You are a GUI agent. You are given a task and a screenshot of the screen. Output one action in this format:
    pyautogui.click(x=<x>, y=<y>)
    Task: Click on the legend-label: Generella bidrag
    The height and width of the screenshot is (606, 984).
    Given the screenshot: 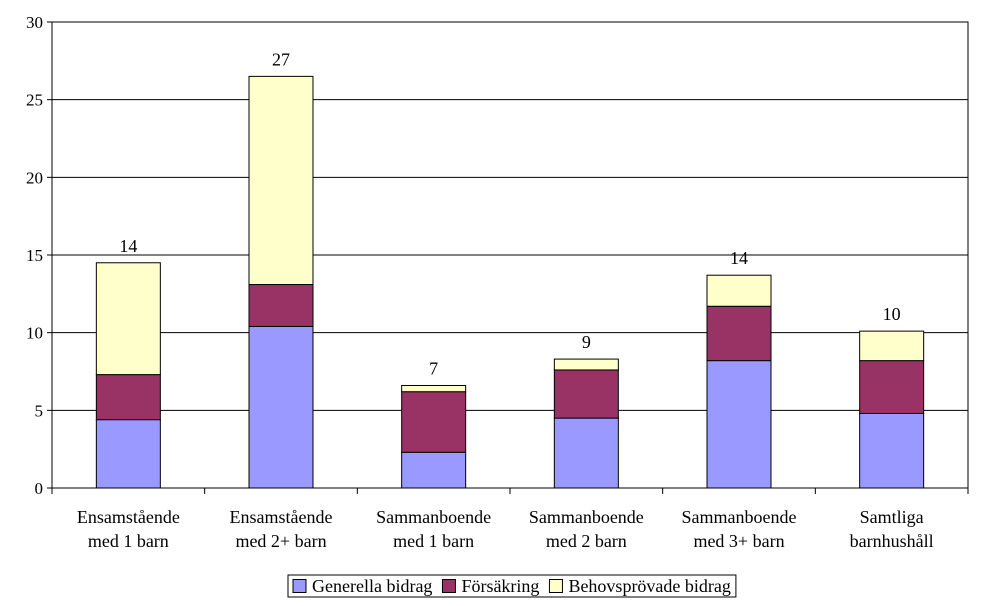 What is the action you would take?
    pyautogui.click(x=372, y=586)
    